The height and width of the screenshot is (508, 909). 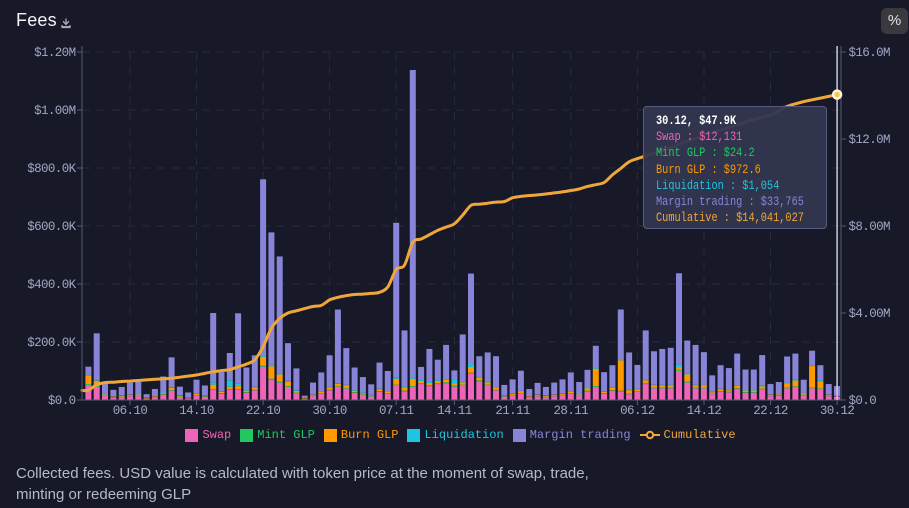 I want to click on svg-text: 22.12, so click(x=770, y=411).